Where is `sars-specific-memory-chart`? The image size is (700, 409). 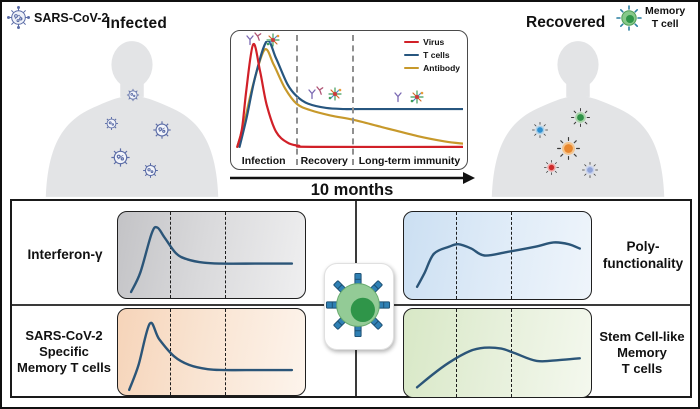
sars-specific-memory-chart is located at coordinates (211, 352).